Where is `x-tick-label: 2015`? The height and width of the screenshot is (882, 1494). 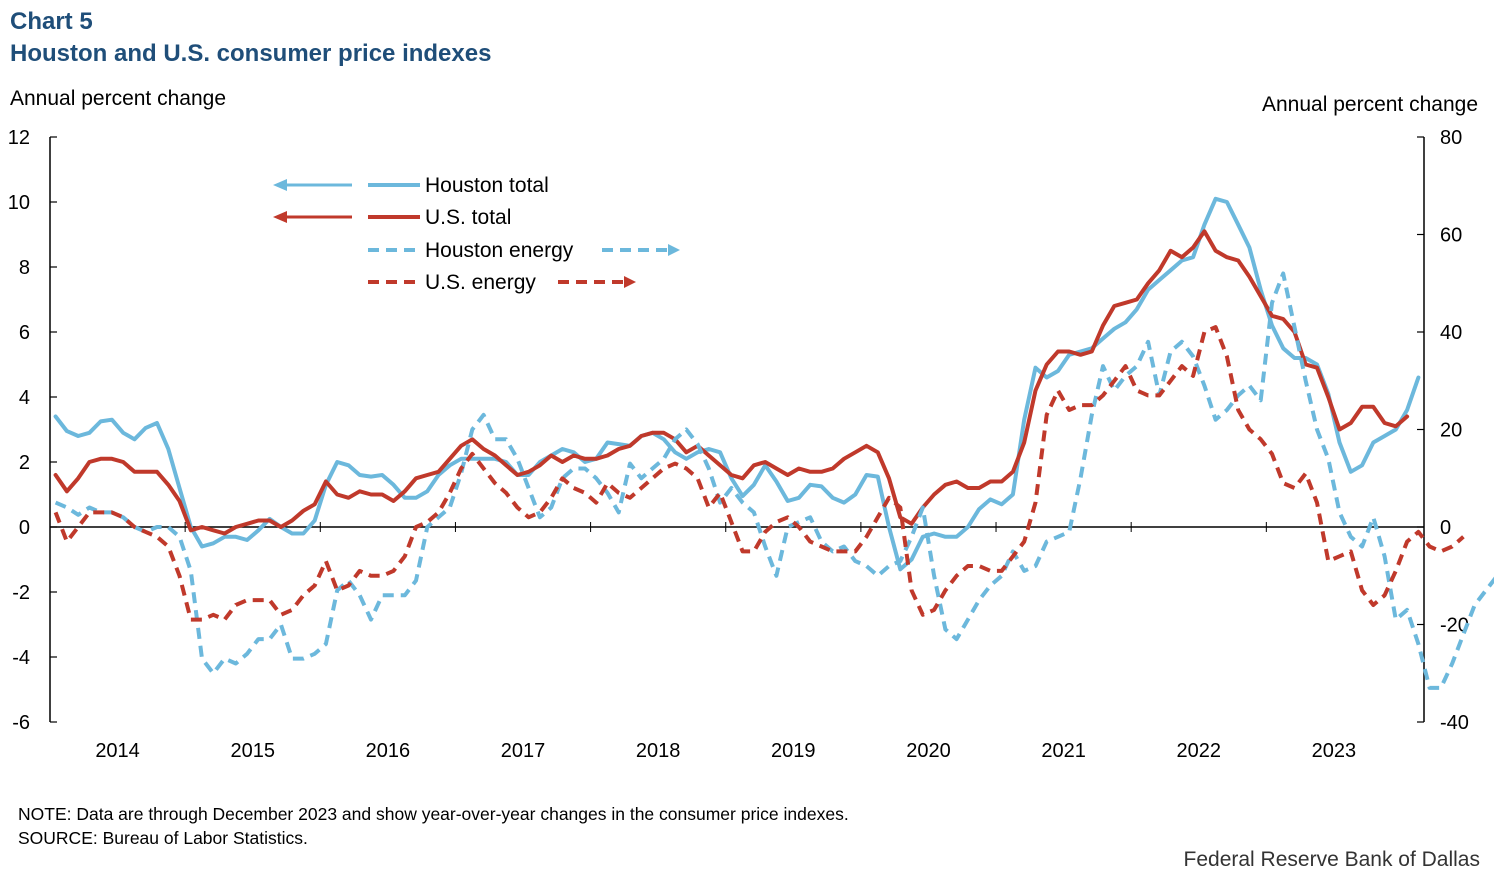 x-tick-label: 2015 is located at coordinates (252, 751).